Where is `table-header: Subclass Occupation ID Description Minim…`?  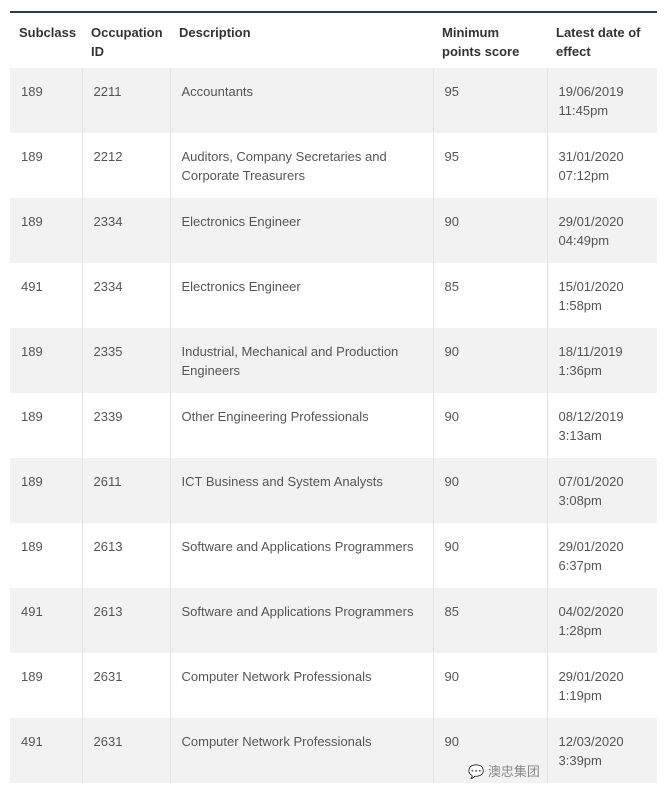
table-header: Subclass Occupation ID Description Minim… is located at coordinates (333, 40).